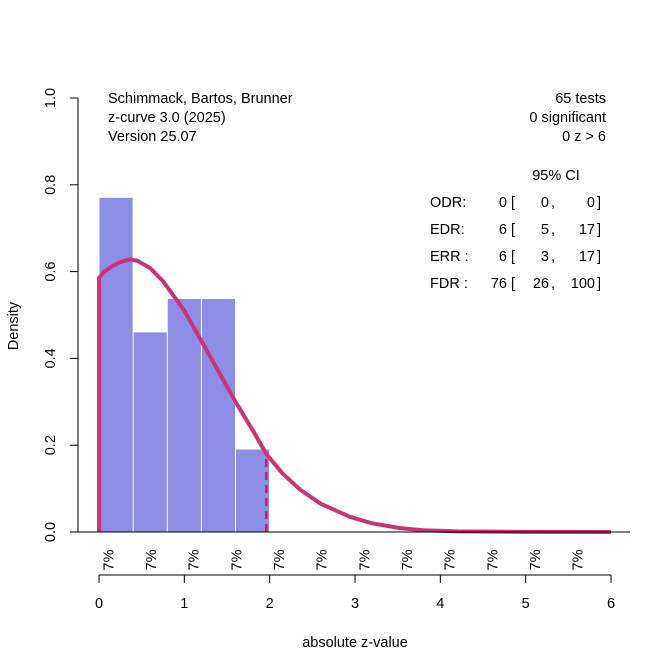  Describe the element at coordinates (99, 604) in the screenshot. I see `x-tick-label: 0` at that location.